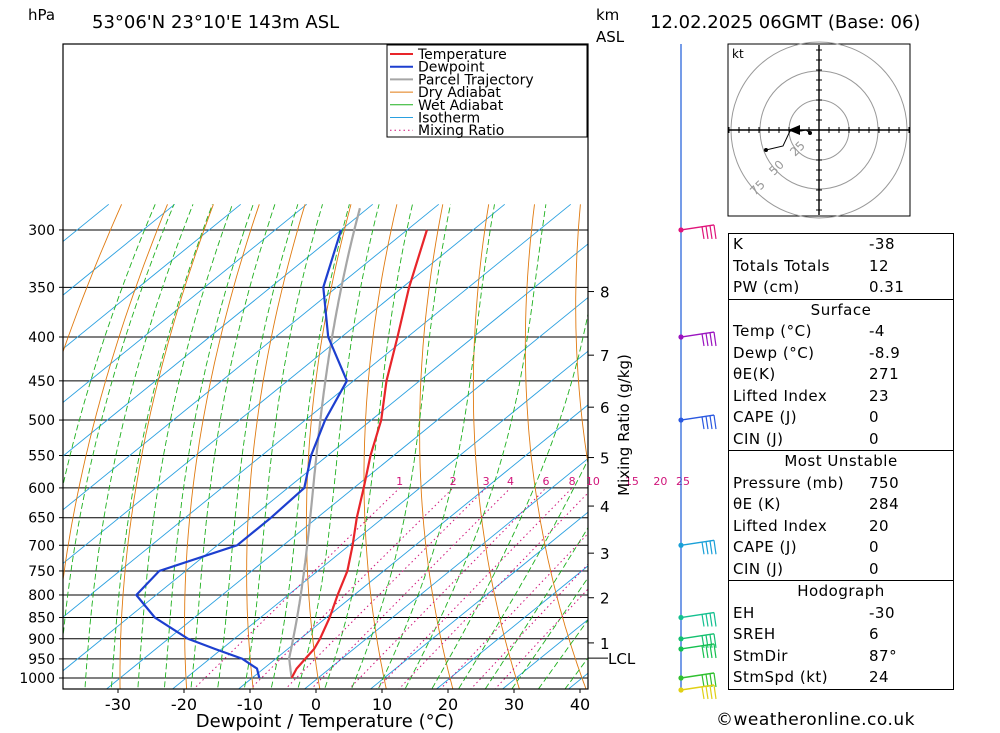 The width and height of the screenshot is (1000, 733). I want to click on most-unstable-title: Most Unstable, so click(841, 461).